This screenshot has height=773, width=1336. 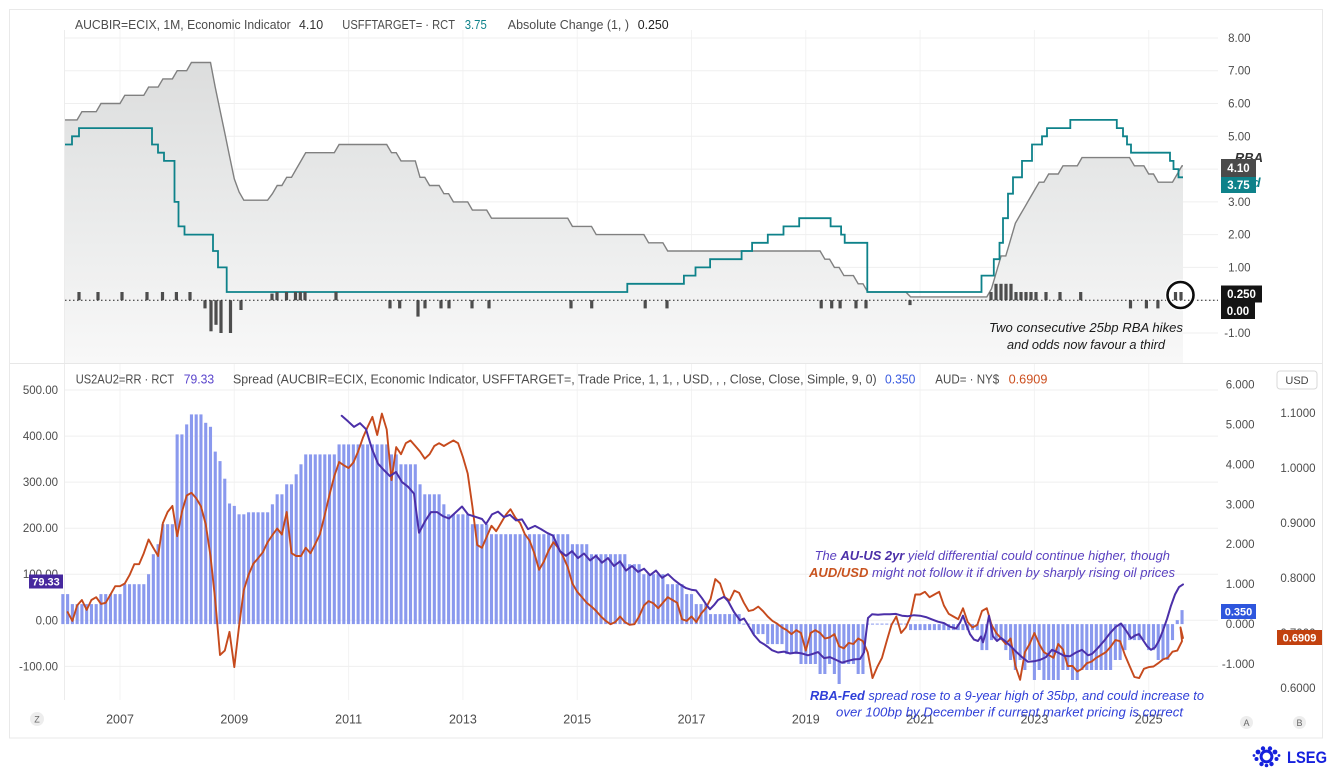 I want to click on svg-text: 2.00, so click(x=1239, y=236).